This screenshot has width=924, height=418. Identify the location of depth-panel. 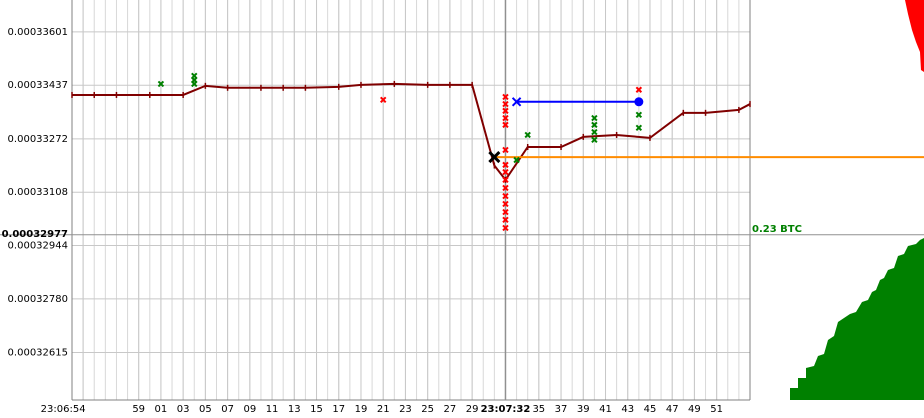
(857, 200).